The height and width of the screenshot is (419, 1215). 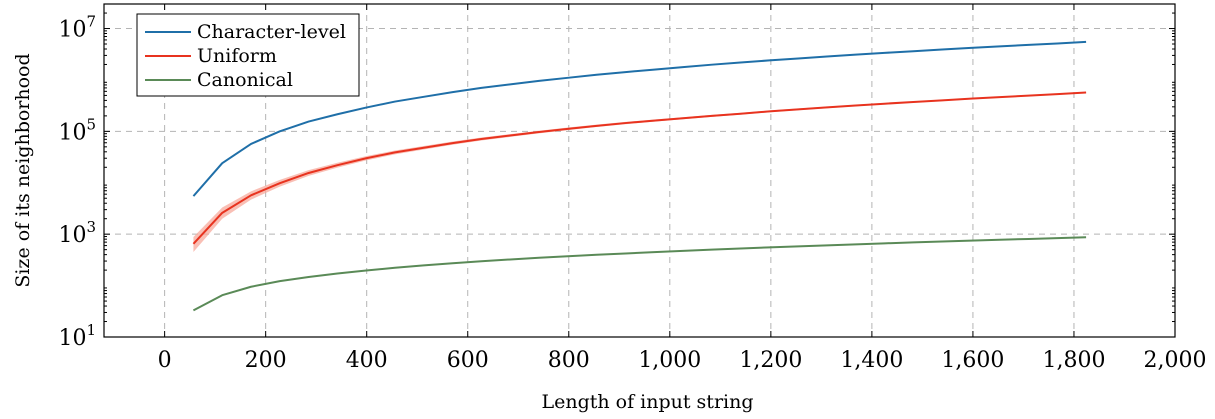 What do you see at coordinates (77, 182) in the screenshot?
I see `y-tick-labels: 10¹ 10³ 10⁵ 10⁷` at bounding box center [77, 182].